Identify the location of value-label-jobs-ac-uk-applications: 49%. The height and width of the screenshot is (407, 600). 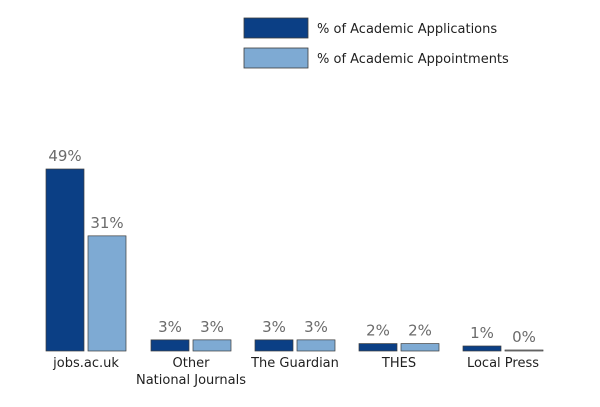
(64, 156).